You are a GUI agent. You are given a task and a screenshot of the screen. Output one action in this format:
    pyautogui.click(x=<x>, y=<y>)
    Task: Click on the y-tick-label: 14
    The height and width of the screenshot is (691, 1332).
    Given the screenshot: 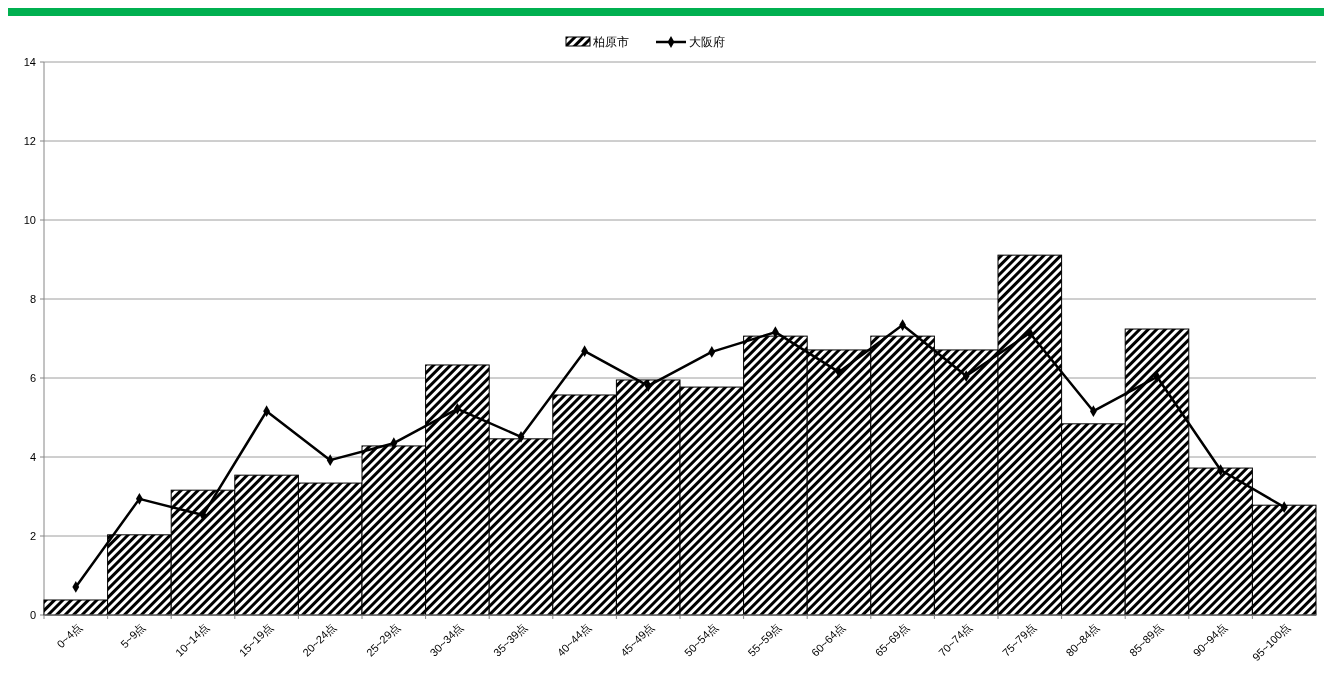 What is the action you would take?
    pyautogui.click(x=29, y=61)
    